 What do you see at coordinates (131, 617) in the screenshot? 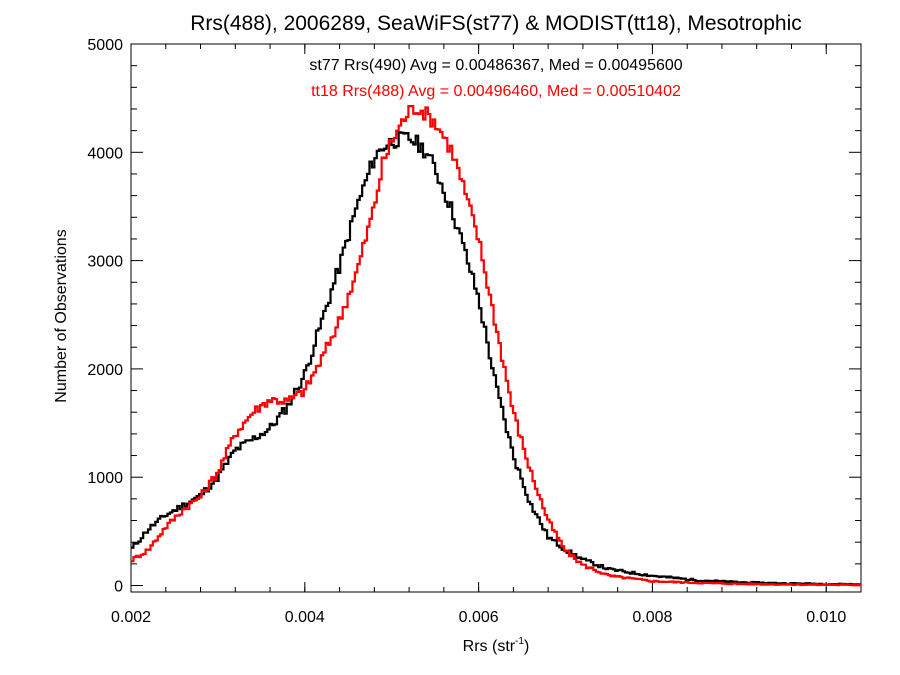
I see `x-tick-label: 0.002` at bounding box center [131, 617].